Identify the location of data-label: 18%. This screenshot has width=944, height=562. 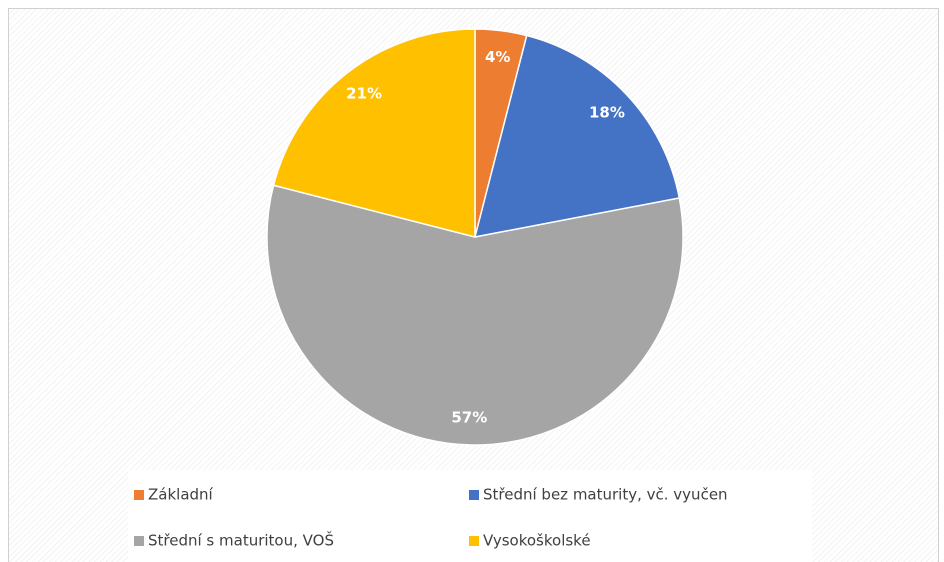
(607, 113).